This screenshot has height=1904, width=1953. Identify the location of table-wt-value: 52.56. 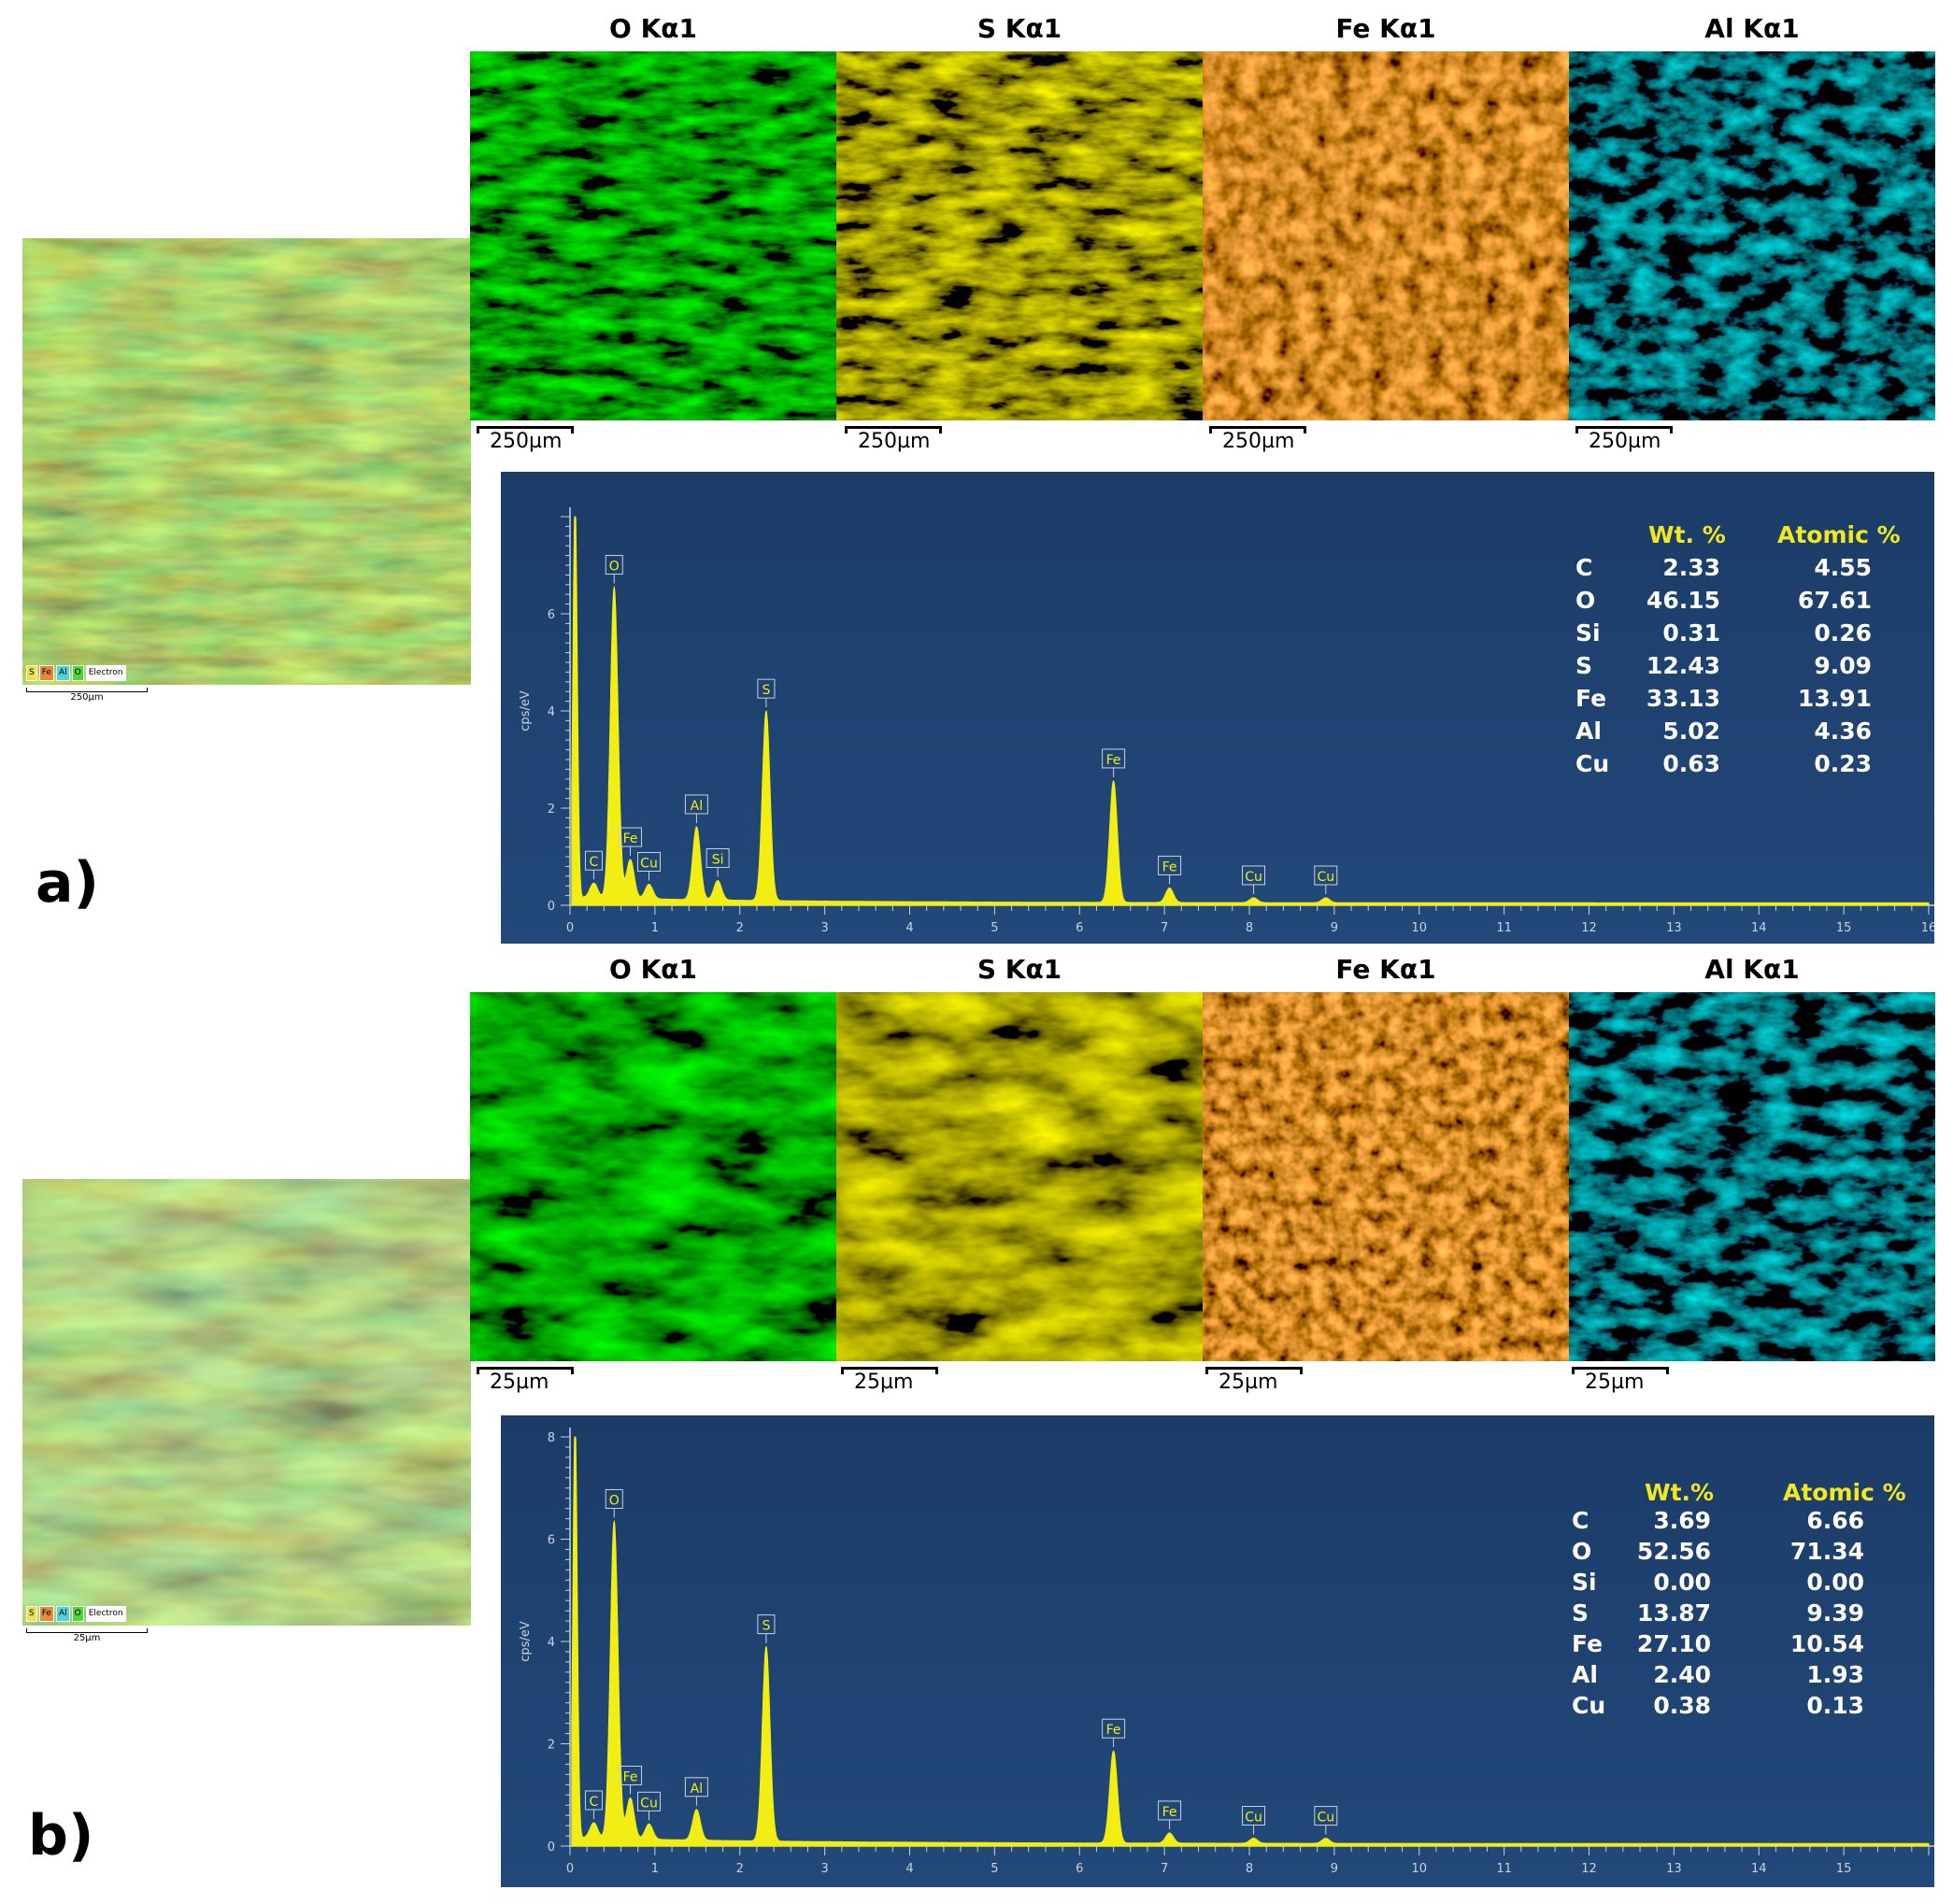
(1673, 1551).